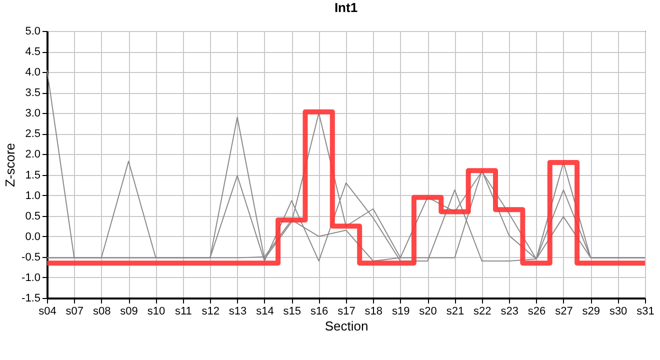 The image size is (660, 360). What do you see at coordinates (483, 312) in the screenshot?
I see `x-tick-label: s22` at bounding box center [483, 312].